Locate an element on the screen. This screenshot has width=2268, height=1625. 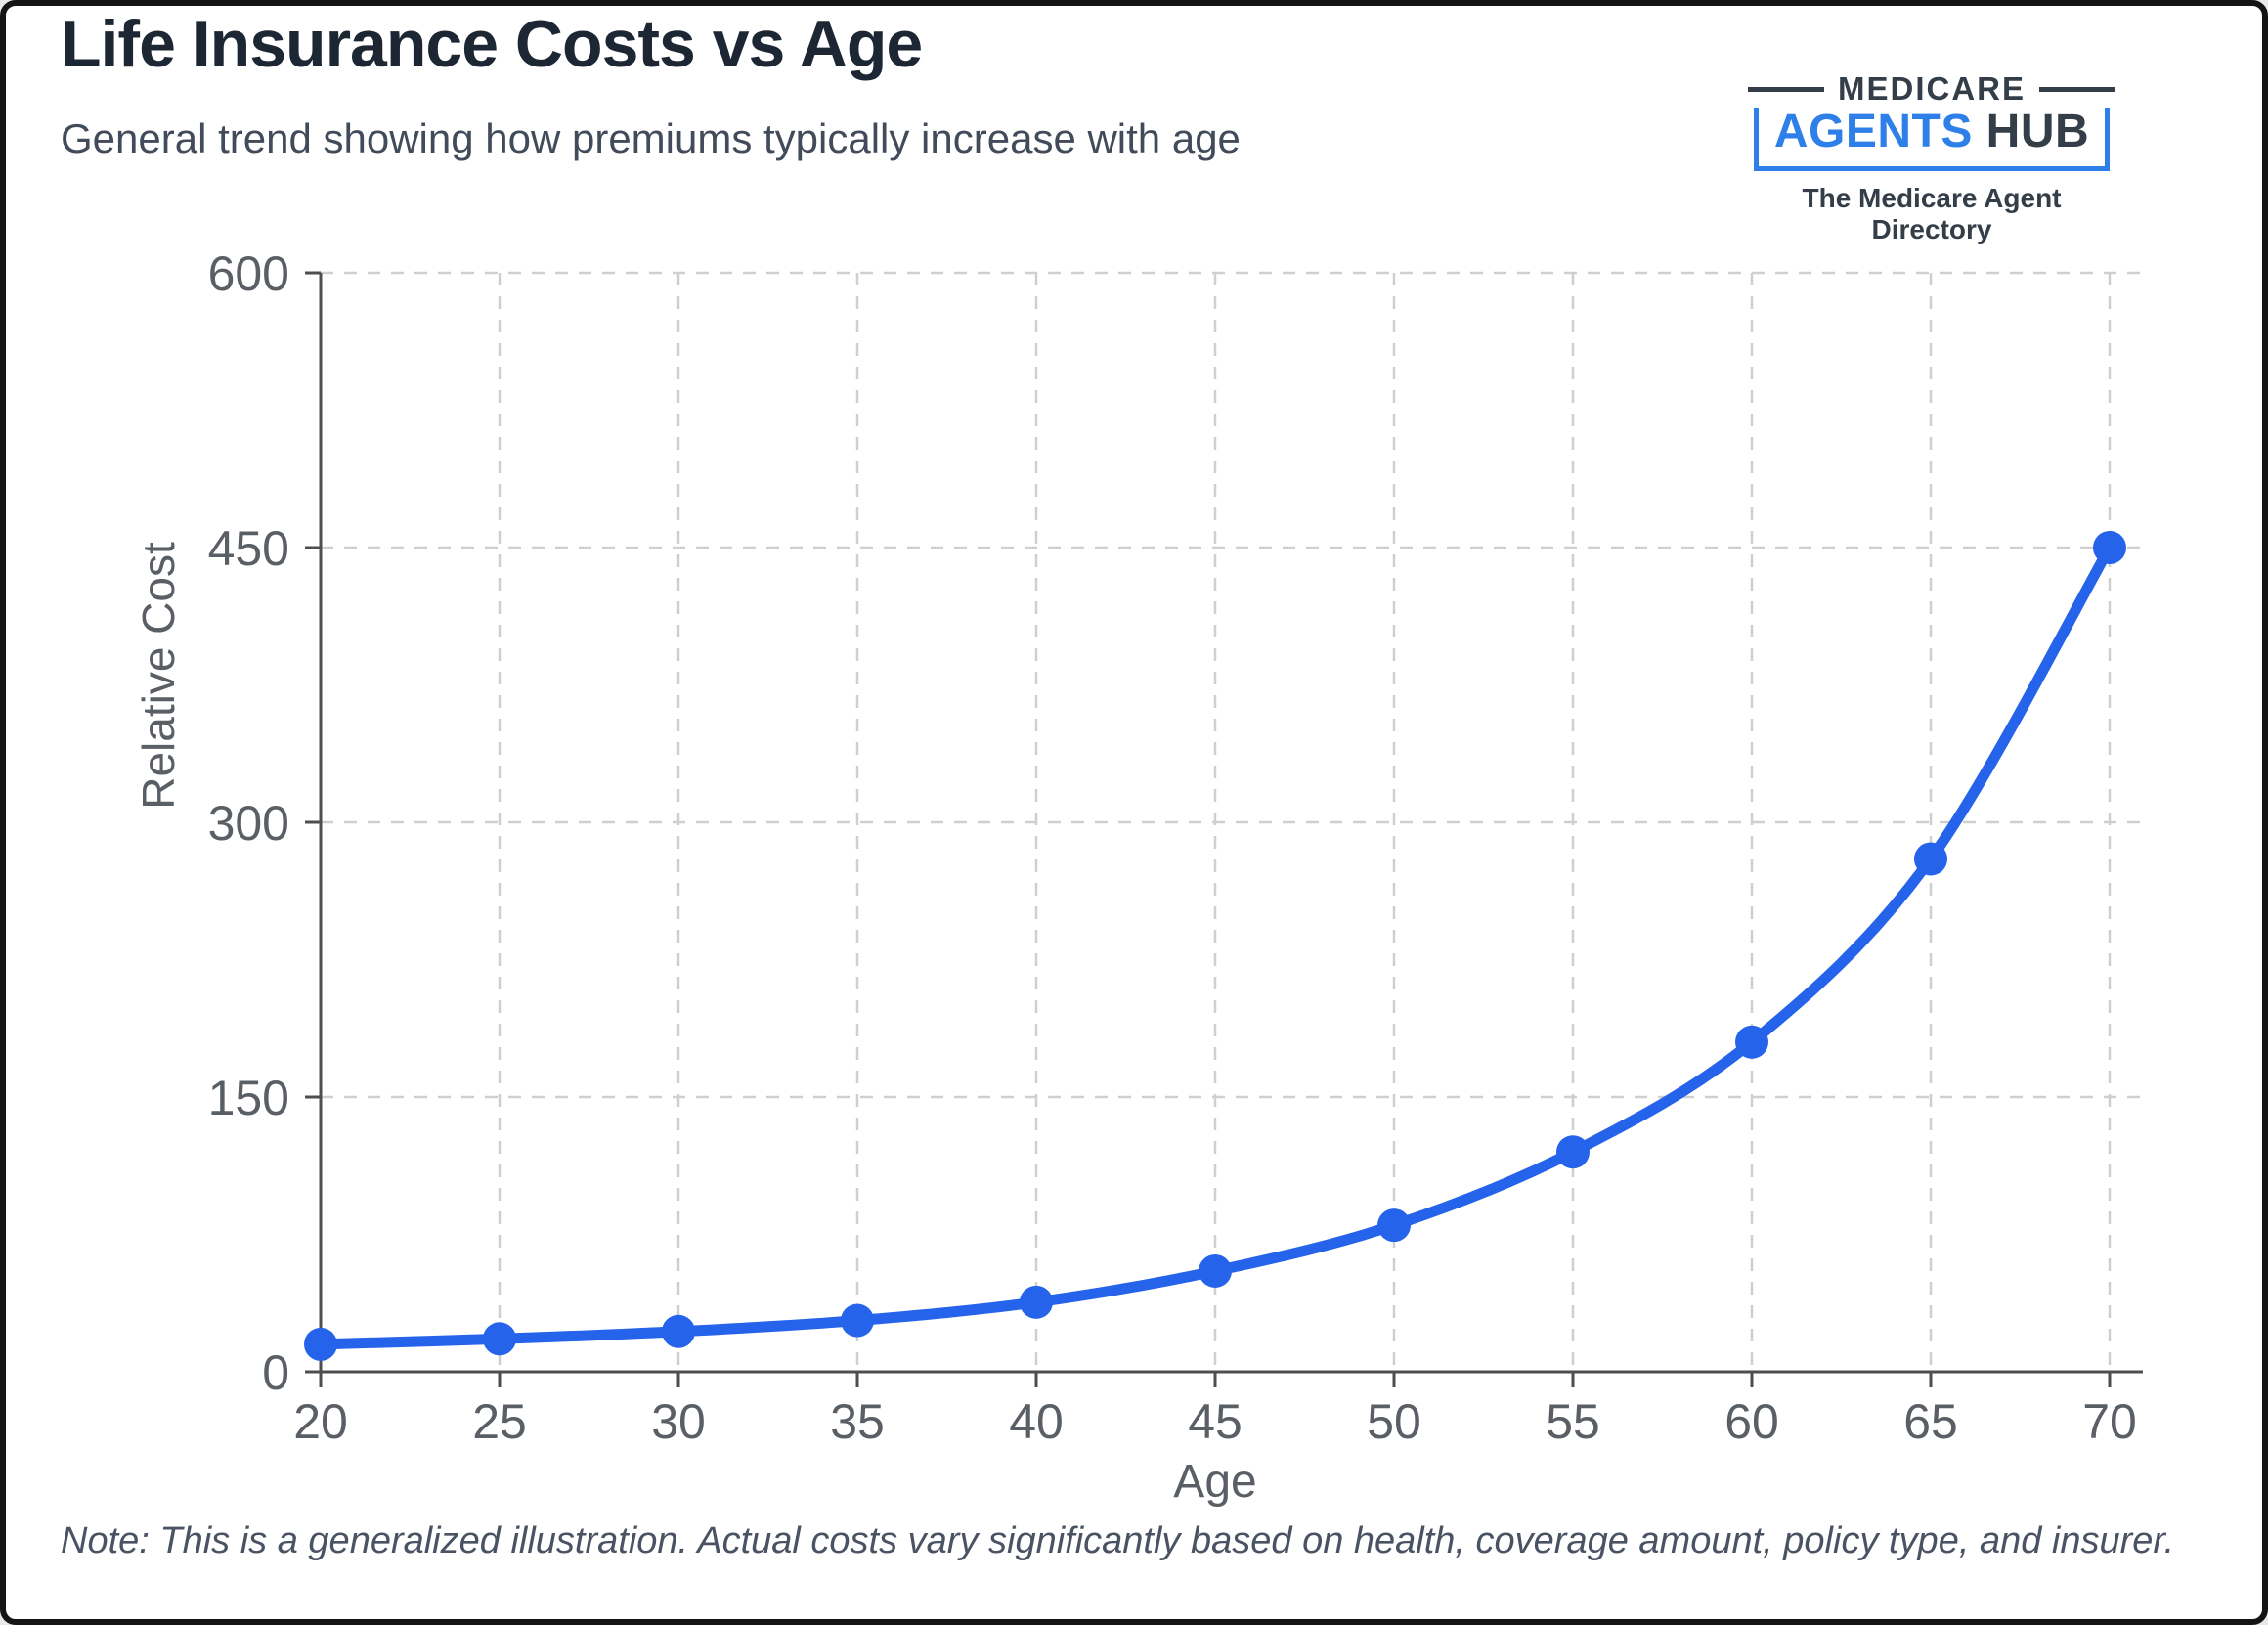
x-axis-title: Age is located at coordinates (1214, 1482).